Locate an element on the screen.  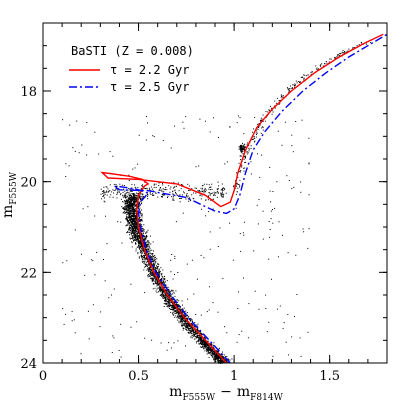
x-axis-label-sub-a: F555W is located at coordinates (198, 398).